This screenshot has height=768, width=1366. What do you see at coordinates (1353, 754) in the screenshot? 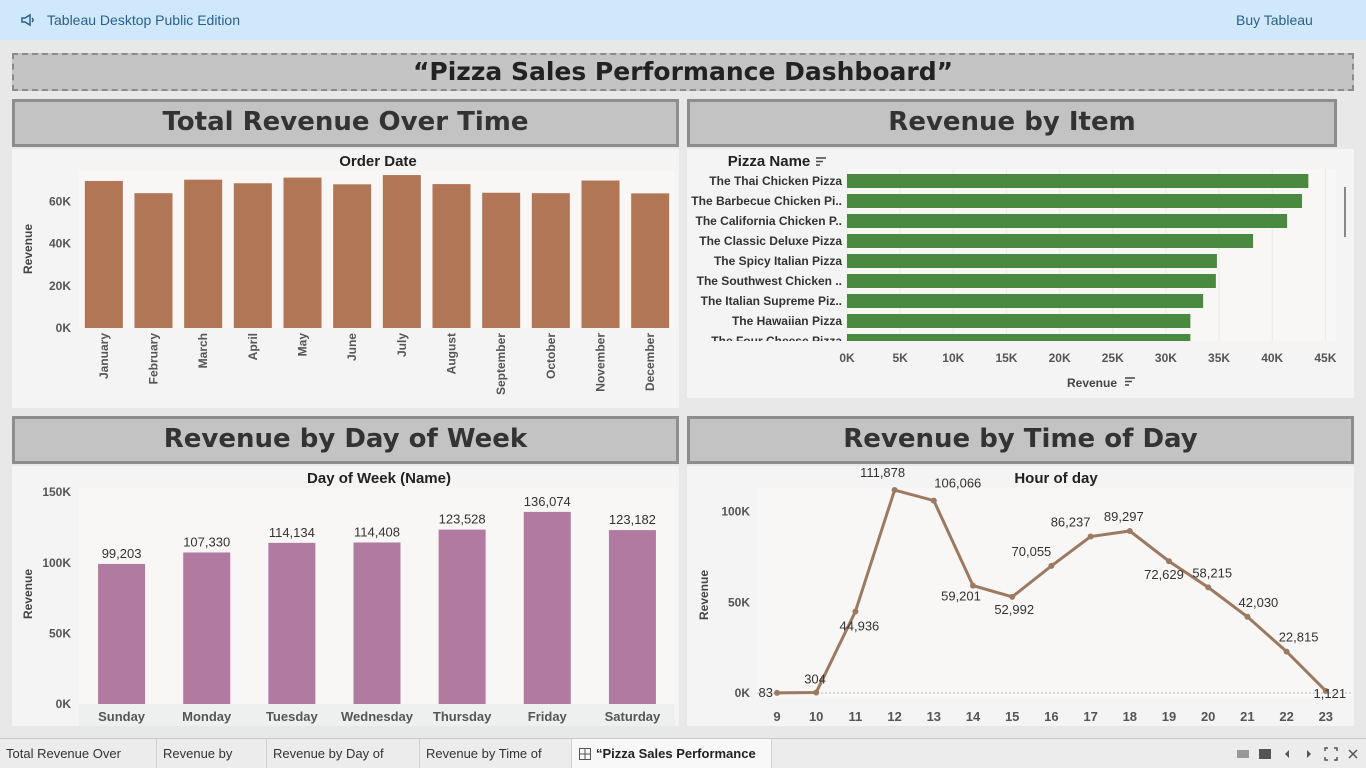
I see `close-icon` at bounding box center [1353, 754].